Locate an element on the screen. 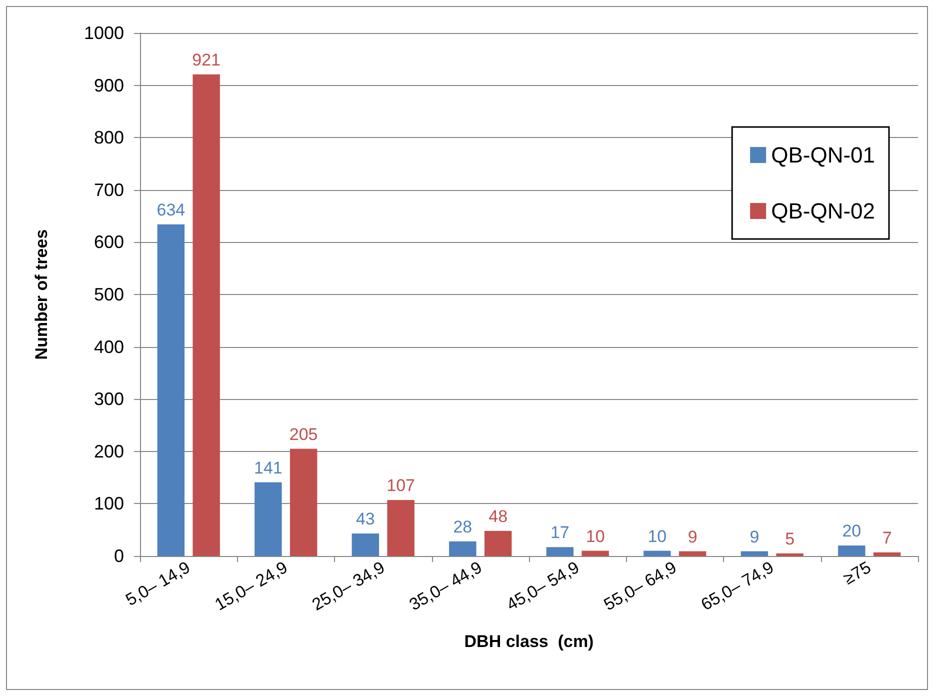 This screenshot has width=936, height=697. x-tick-label: 5,0– 14,9 is located at coordinates (158, 584).